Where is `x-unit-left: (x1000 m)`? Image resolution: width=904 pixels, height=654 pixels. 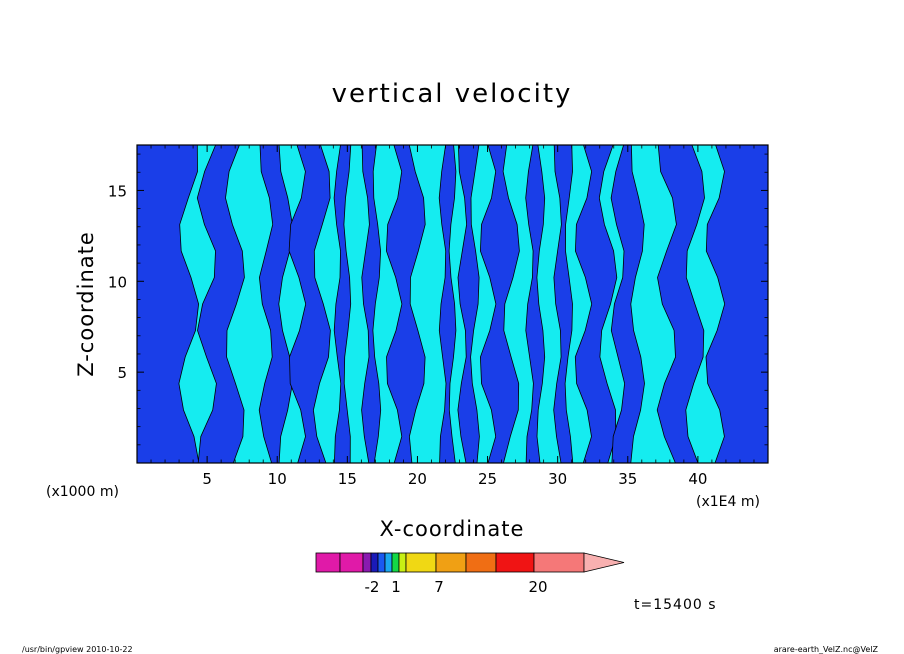
x-unit-left: (x1000 m) is located at coordinates (82, 492).